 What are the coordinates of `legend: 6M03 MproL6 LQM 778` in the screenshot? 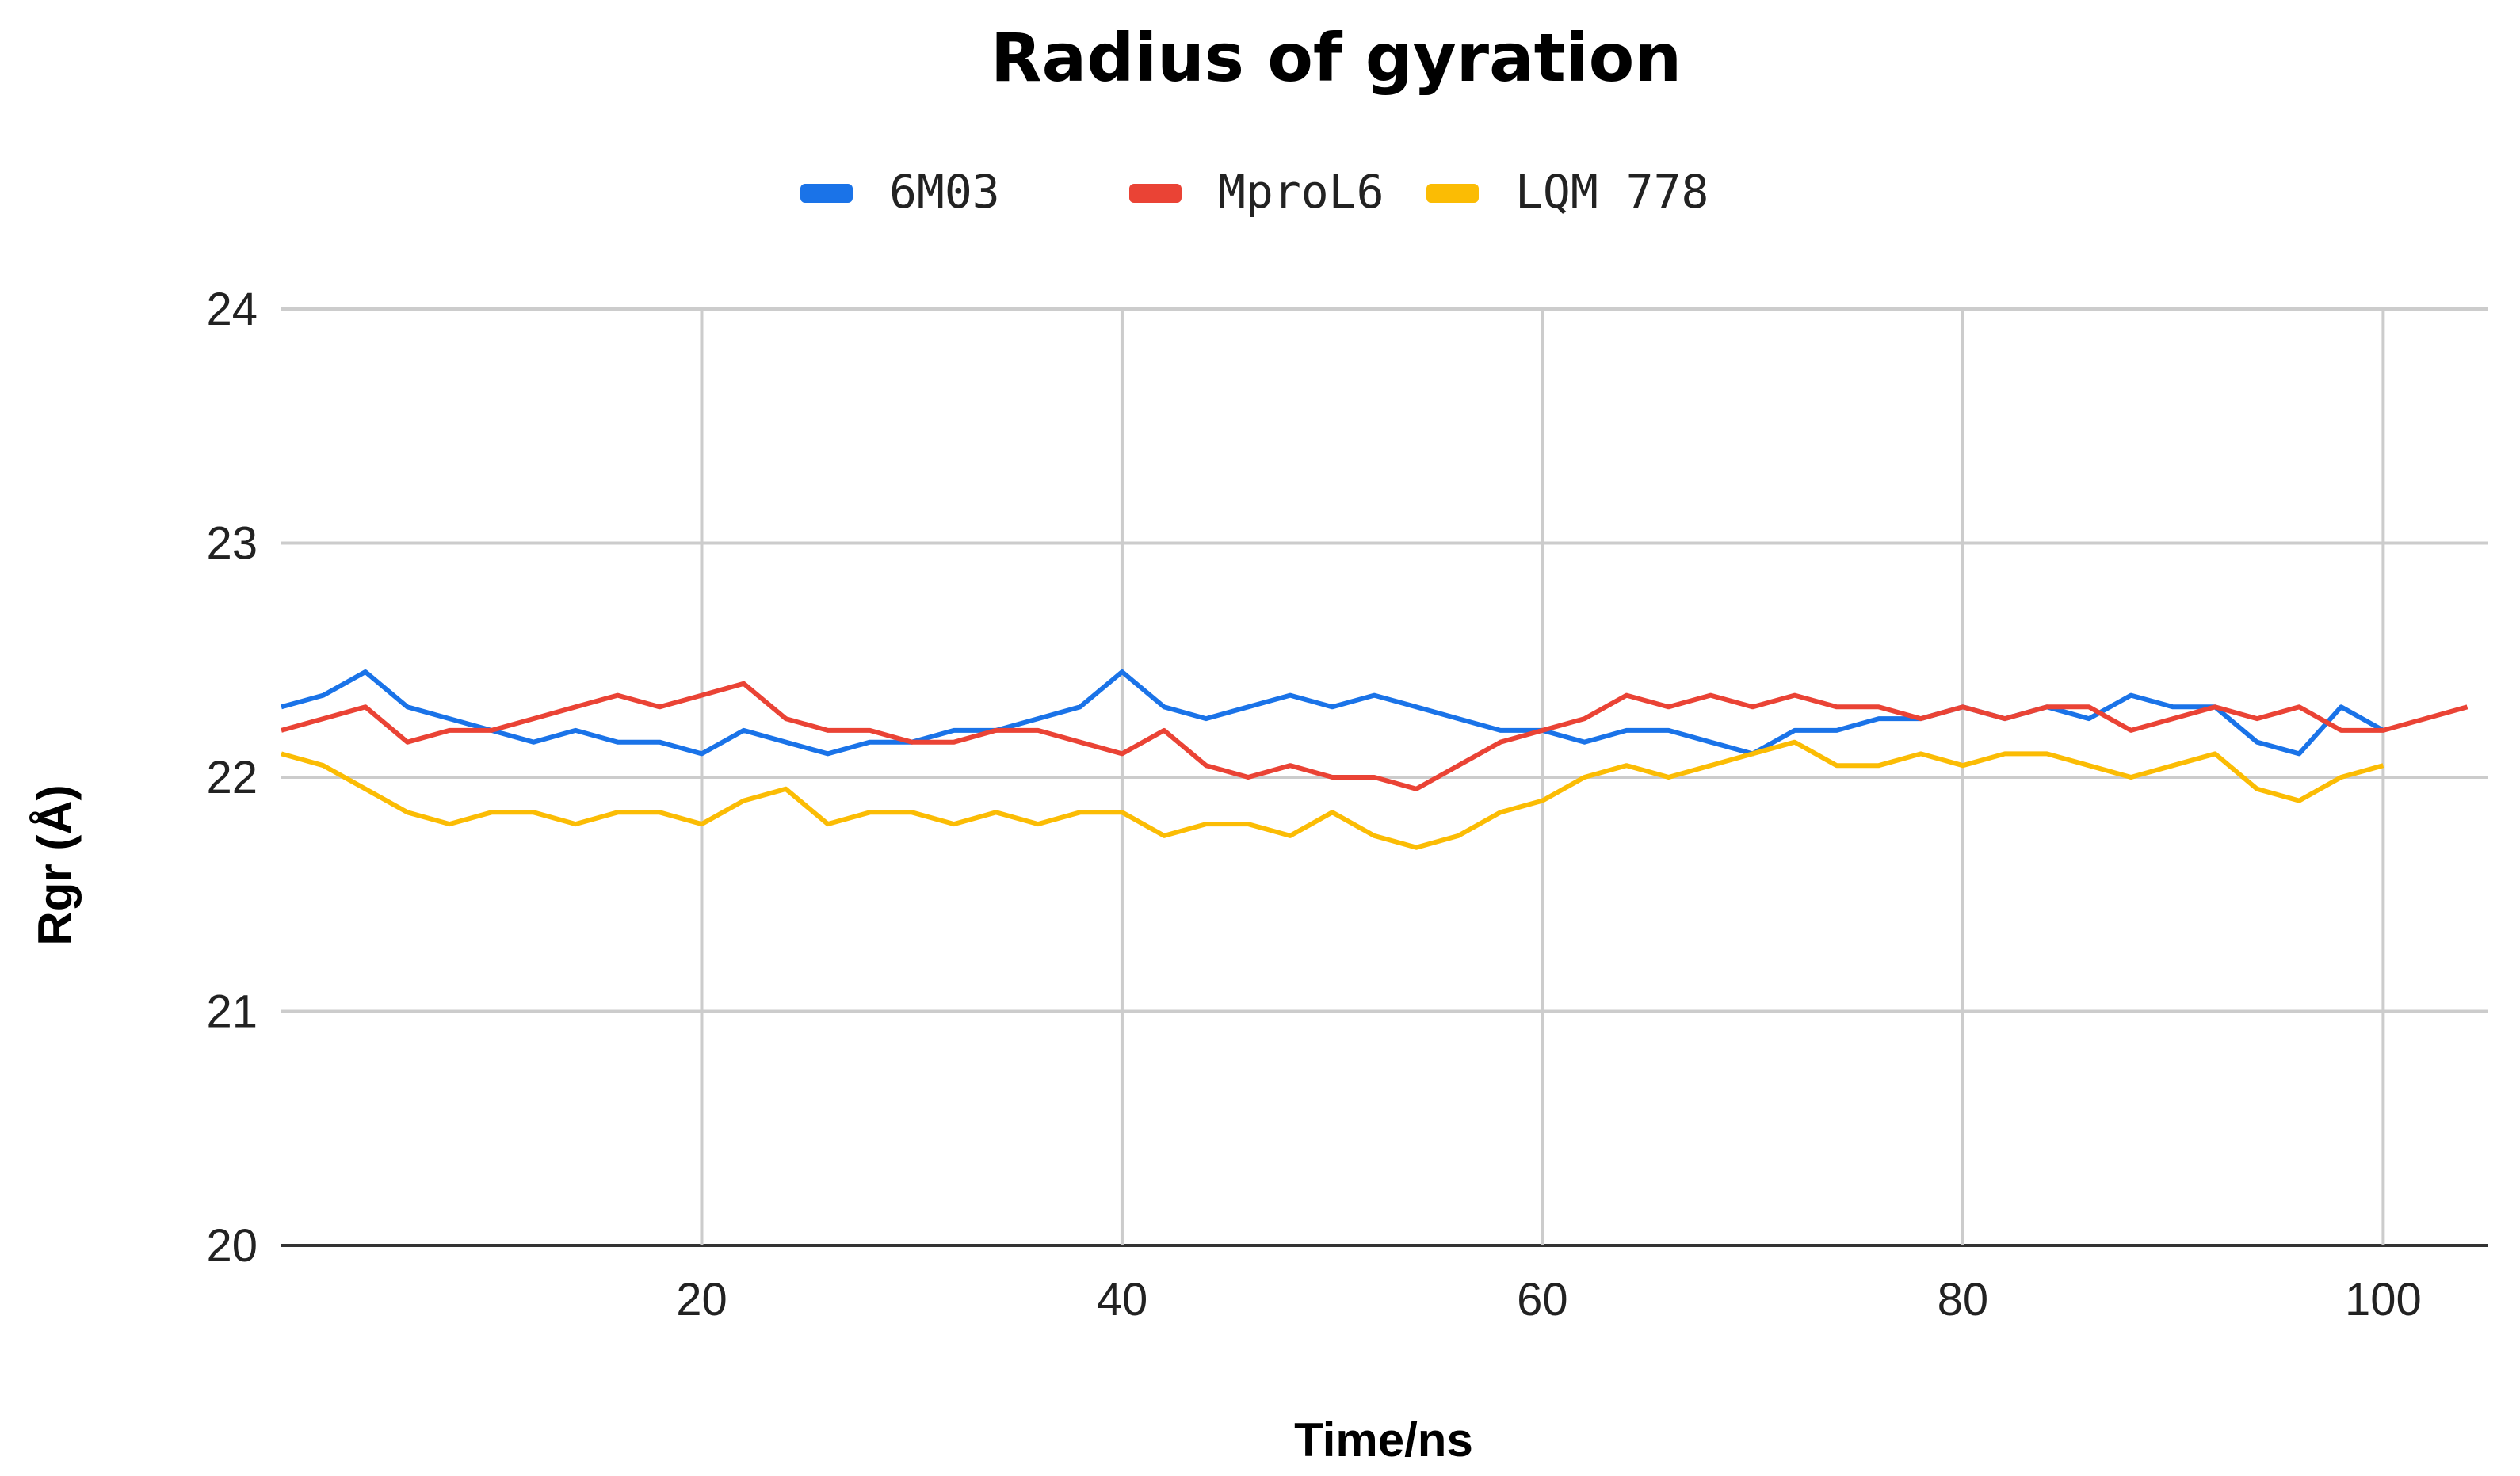 It's located at (1254, 192).